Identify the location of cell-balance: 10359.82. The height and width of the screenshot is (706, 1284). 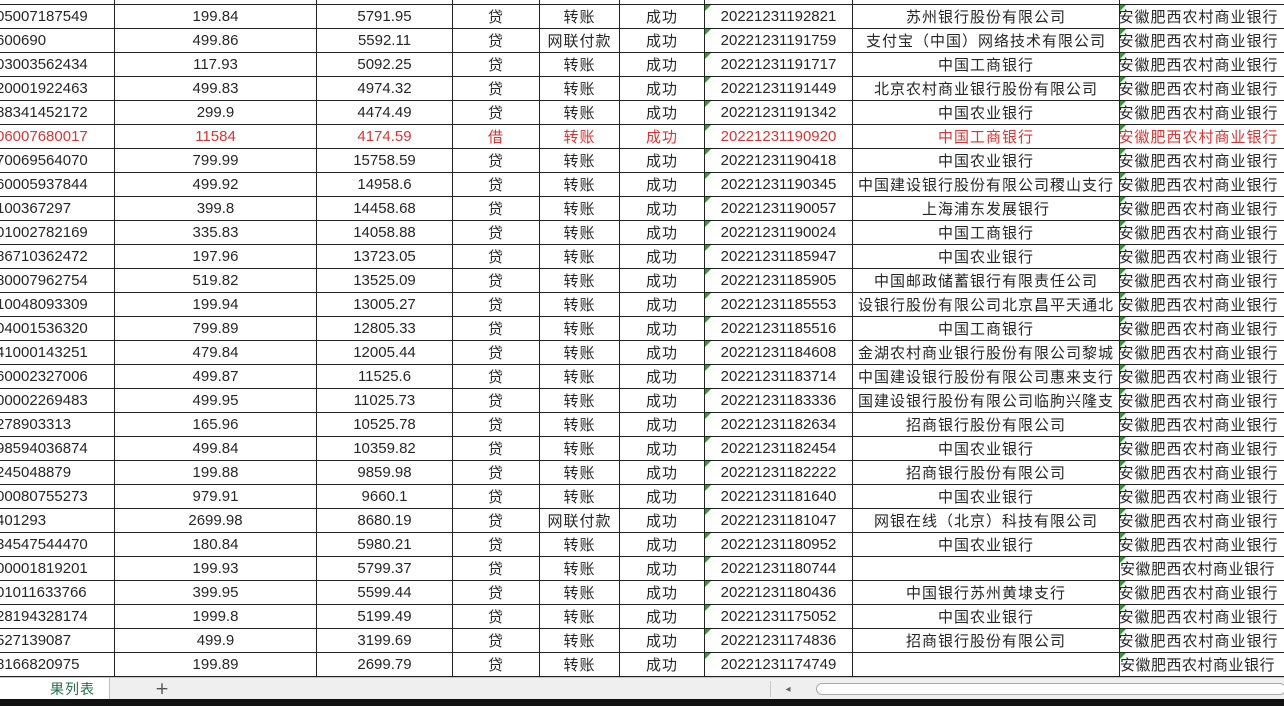
(385, 448).